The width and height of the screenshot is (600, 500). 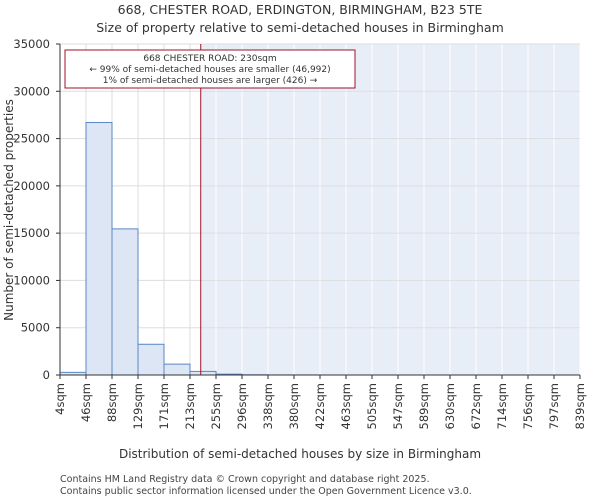 What do you see at coordinates (372, 406) in the screenshot?
I see `x-tick-label: 505sqm` at bounding box center [372, 406].